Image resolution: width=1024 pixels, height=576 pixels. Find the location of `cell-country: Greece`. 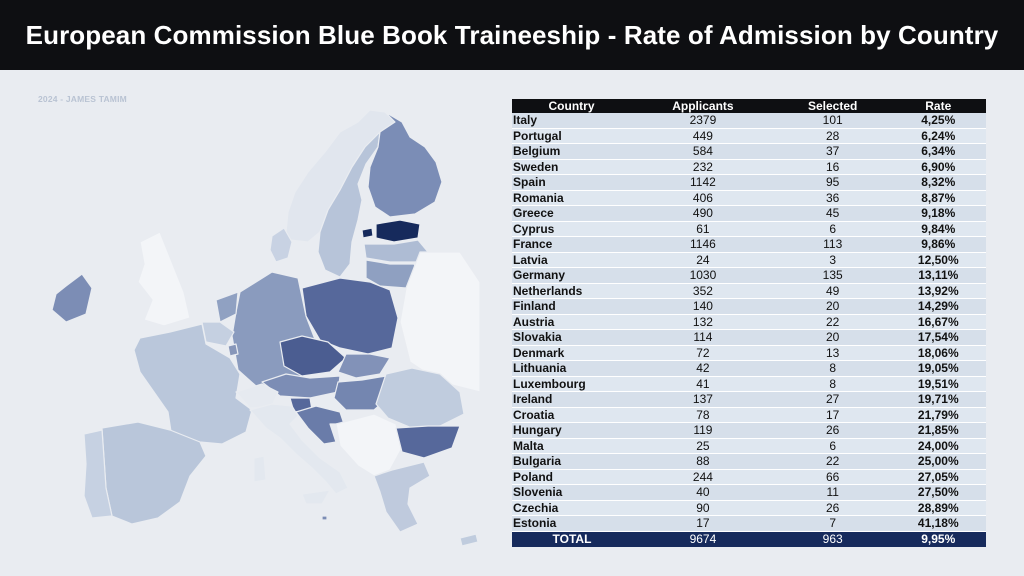

cell-country: Greece is located at coordinates (571, 213).